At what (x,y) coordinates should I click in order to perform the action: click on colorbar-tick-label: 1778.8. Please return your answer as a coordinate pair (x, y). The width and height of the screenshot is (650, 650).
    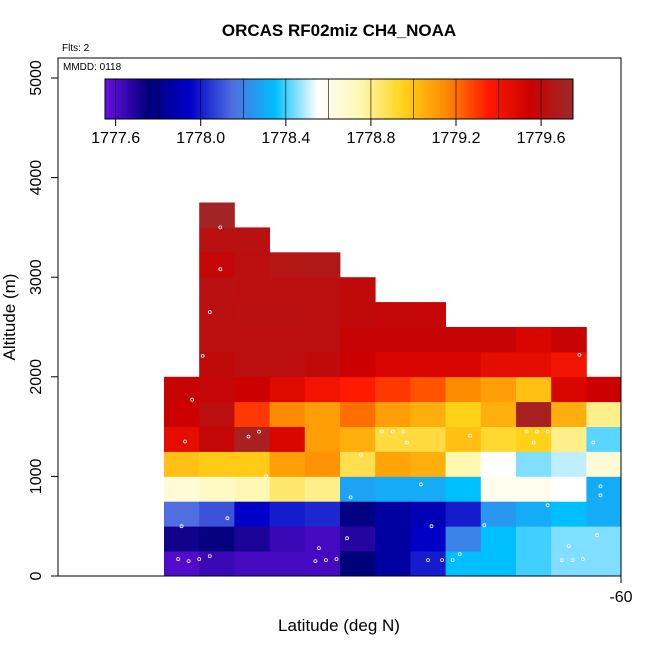
    Looking at the image, I should click on (370, 138).